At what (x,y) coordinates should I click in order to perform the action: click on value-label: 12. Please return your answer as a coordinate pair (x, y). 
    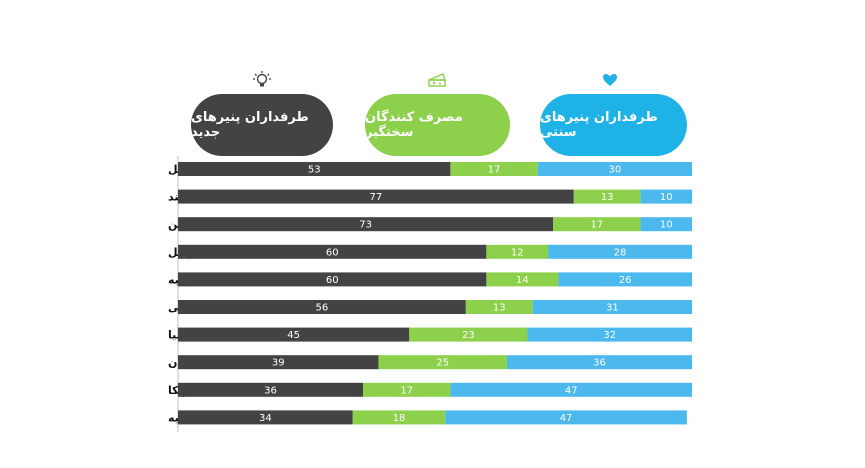
    Looking at the image, I should click on (517, 252).